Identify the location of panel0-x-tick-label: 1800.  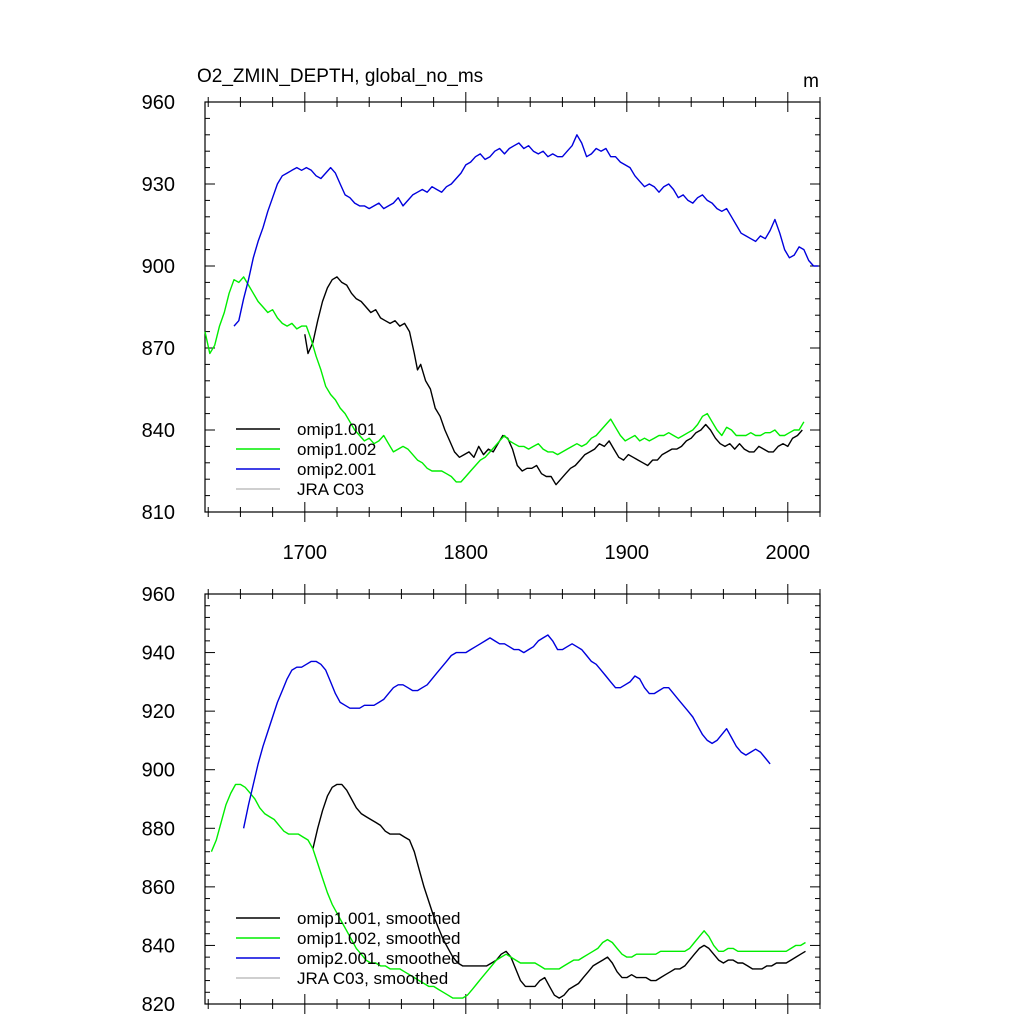
(466, 553).